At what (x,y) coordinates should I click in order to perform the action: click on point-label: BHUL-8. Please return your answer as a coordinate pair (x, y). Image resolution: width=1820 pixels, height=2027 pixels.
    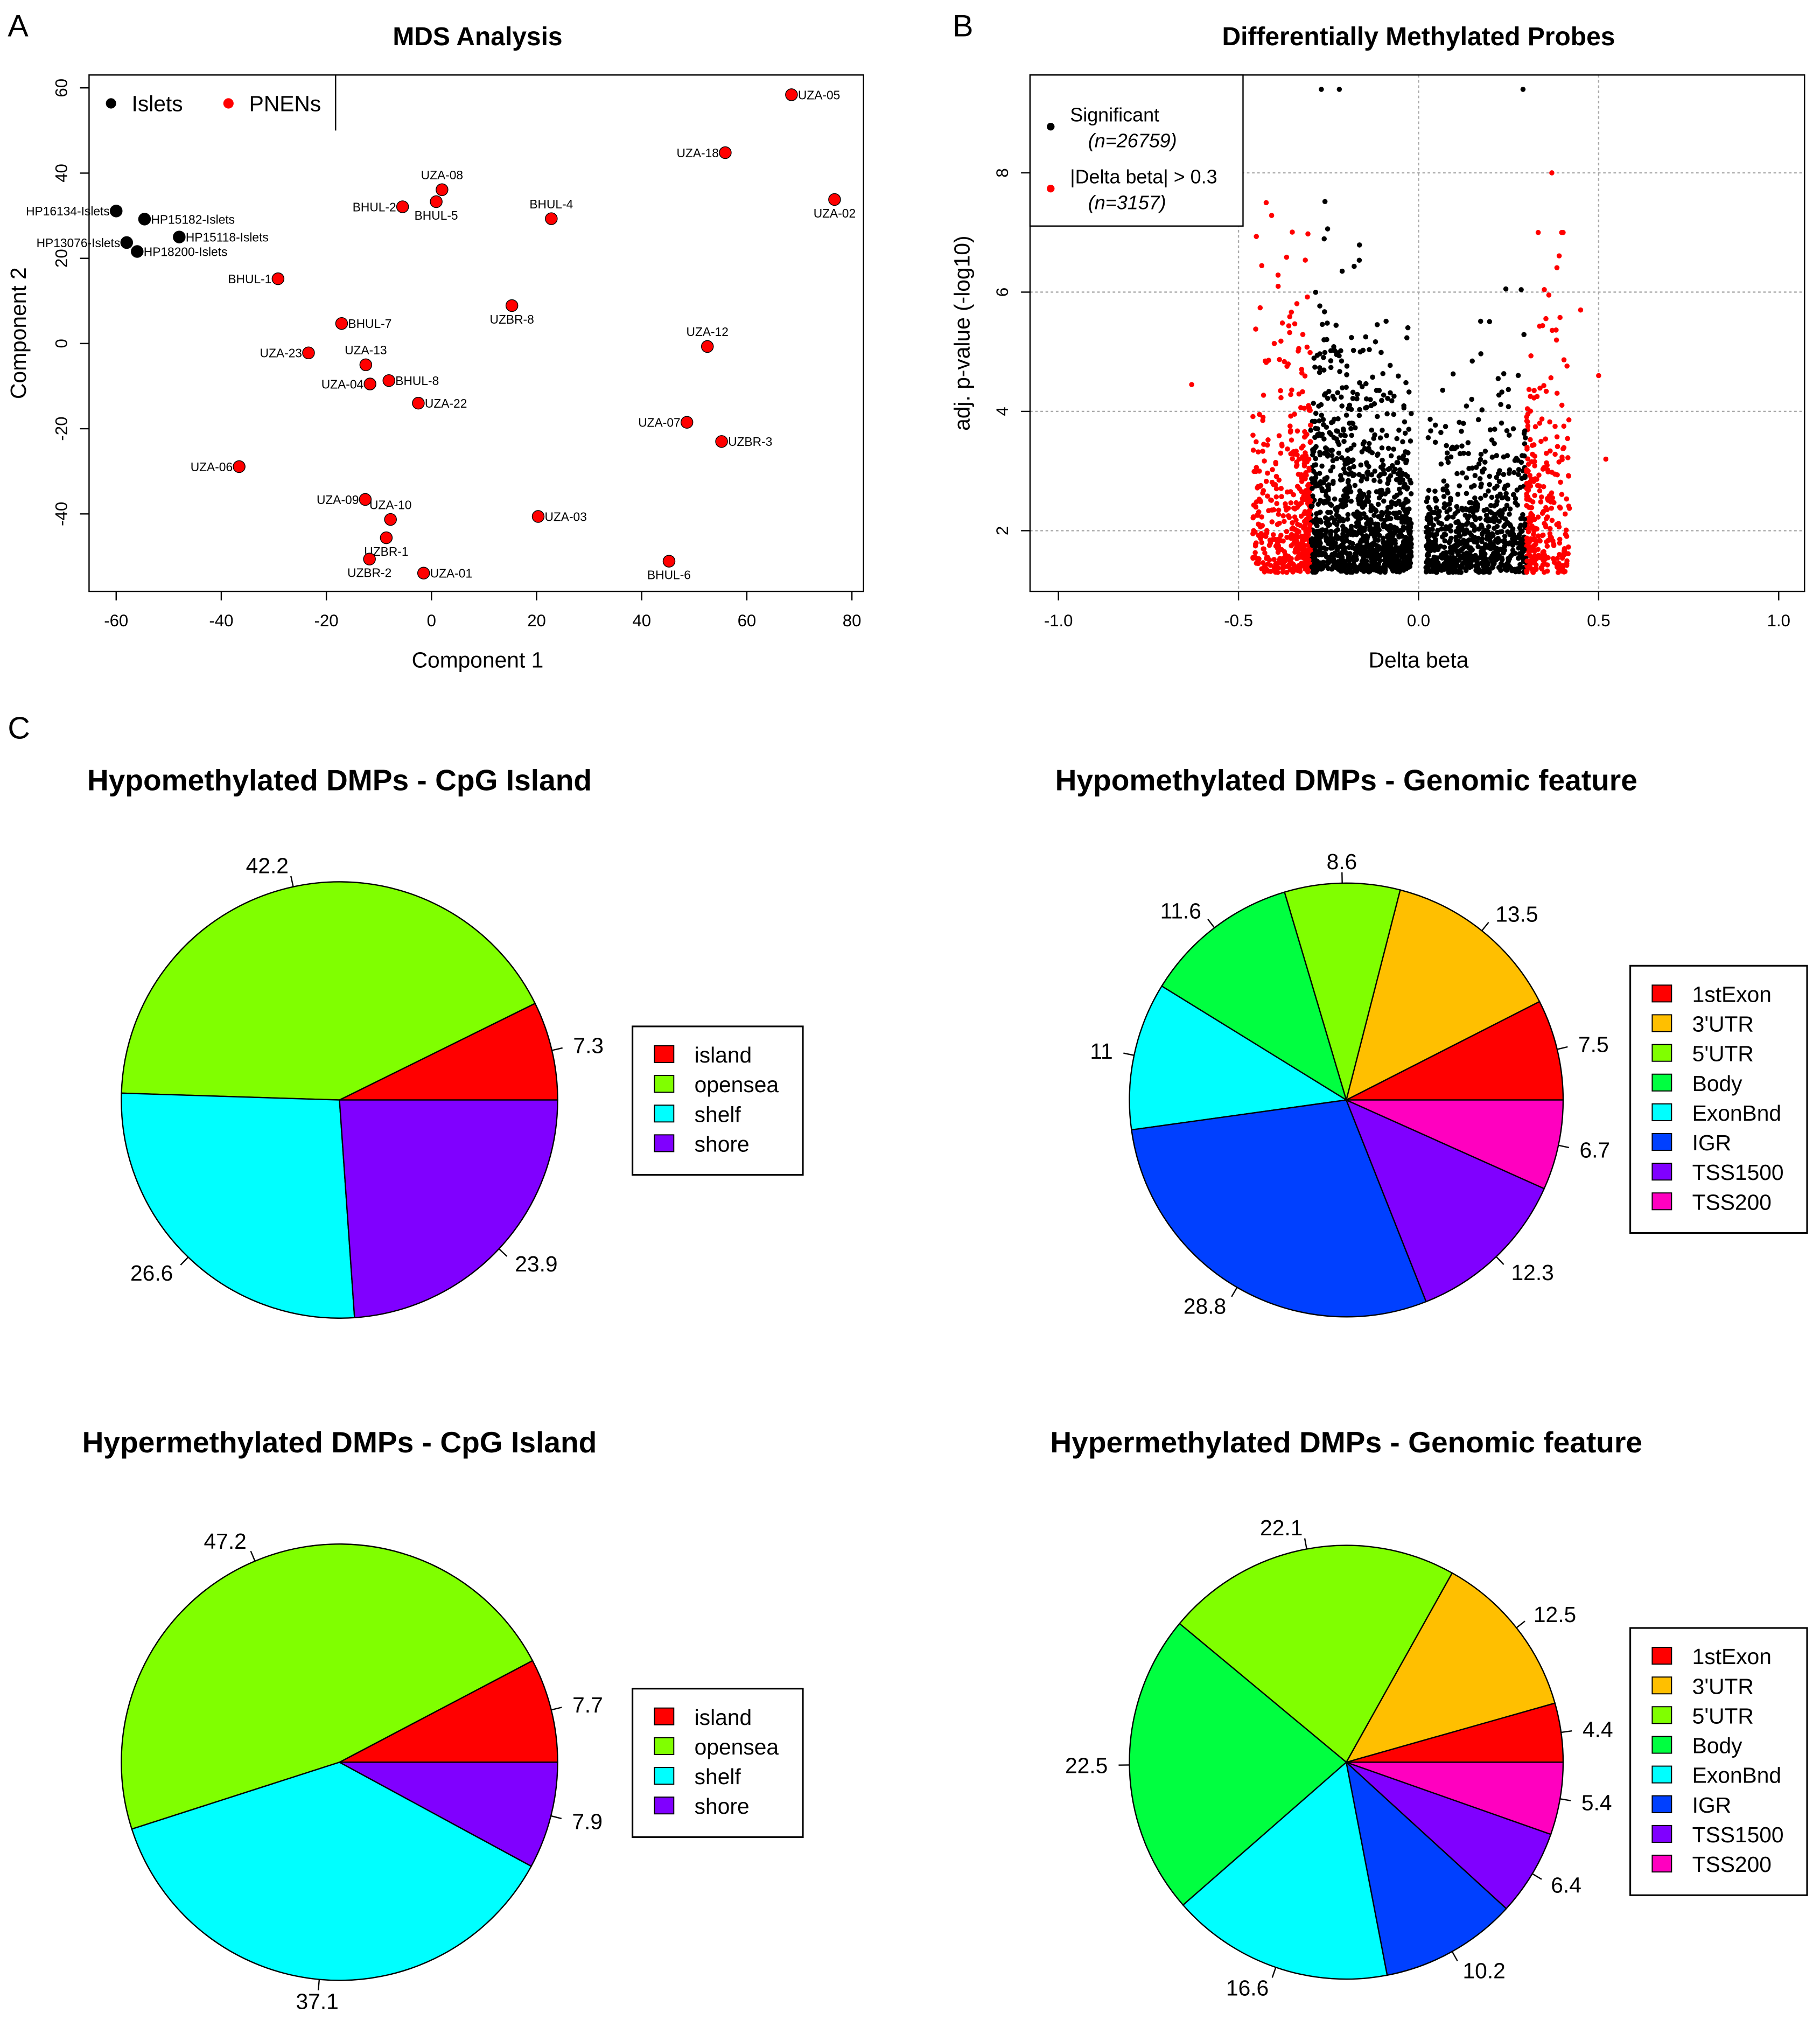
    Looking at the image, I should click on (417, 381).